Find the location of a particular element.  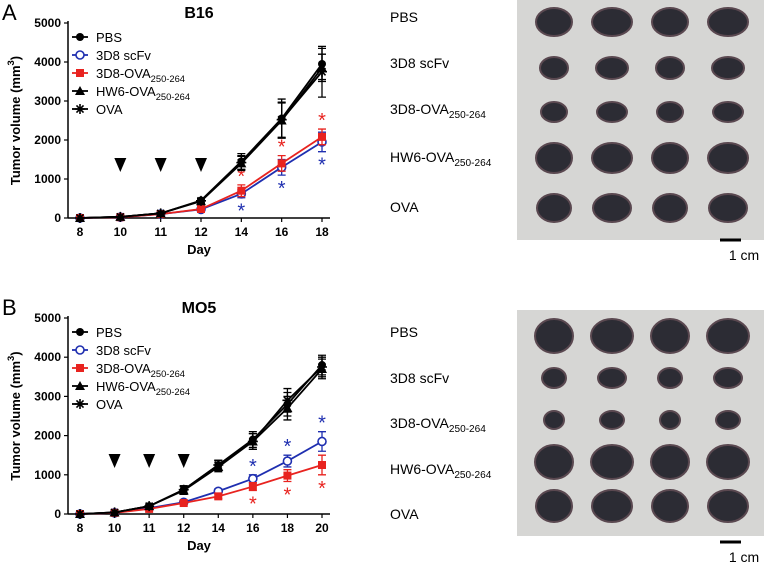

x-tick-label: 20 is located at coordinates (322, 528).